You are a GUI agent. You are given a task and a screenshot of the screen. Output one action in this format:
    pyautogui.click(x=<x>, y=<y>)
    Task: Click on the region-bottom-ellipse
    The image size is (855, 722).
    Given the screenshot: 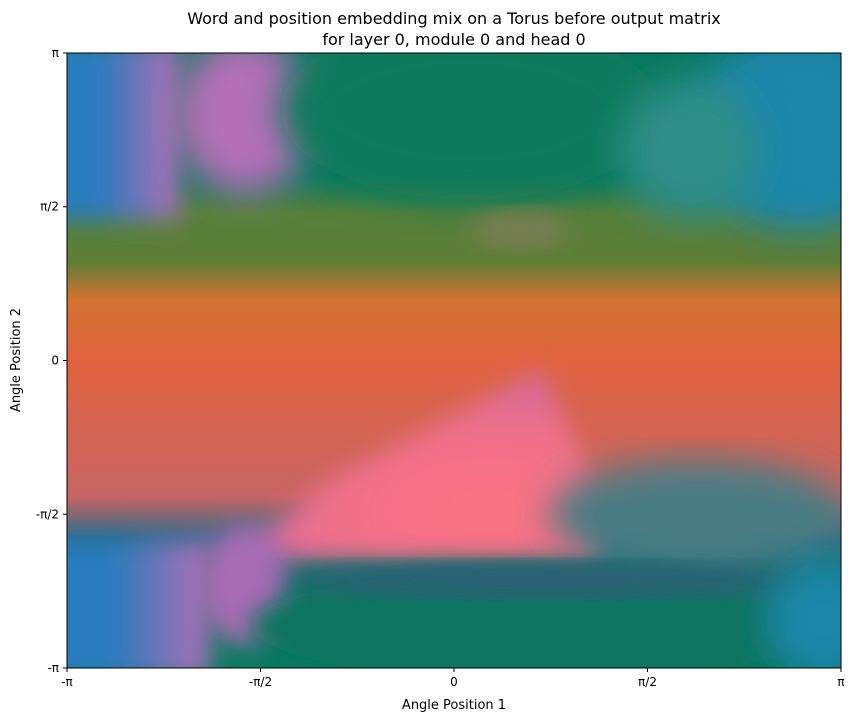 What is the action you would take?
    pyautogui.click(x=540, y=619)
    